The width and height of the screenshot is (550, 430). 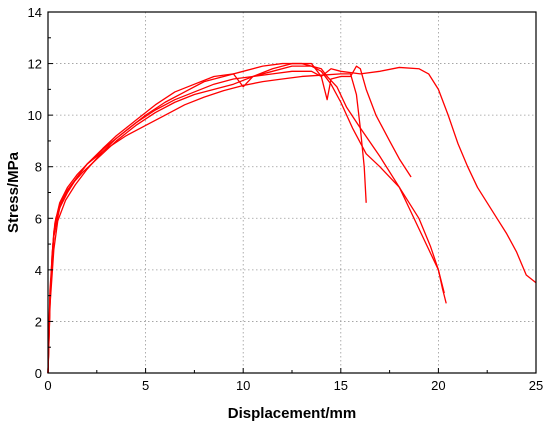 What do you see at coordinates (145, 385) in the screenshot?
I see `x-tick-label: 5` at bounding box center [145, 385].